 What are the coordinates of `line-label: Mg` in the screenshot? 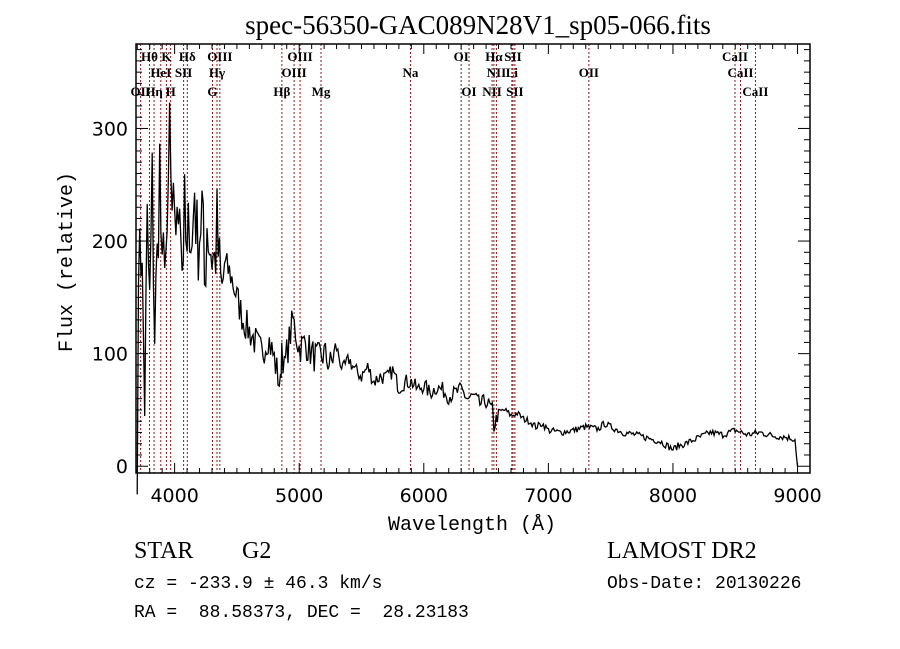 It's located at (321, 91).